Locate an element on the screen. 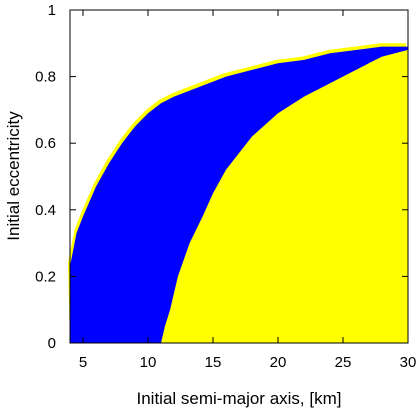 This screenshot has width=418, height=412. x-tick-label: 15 is located at coordinates (213, 362).